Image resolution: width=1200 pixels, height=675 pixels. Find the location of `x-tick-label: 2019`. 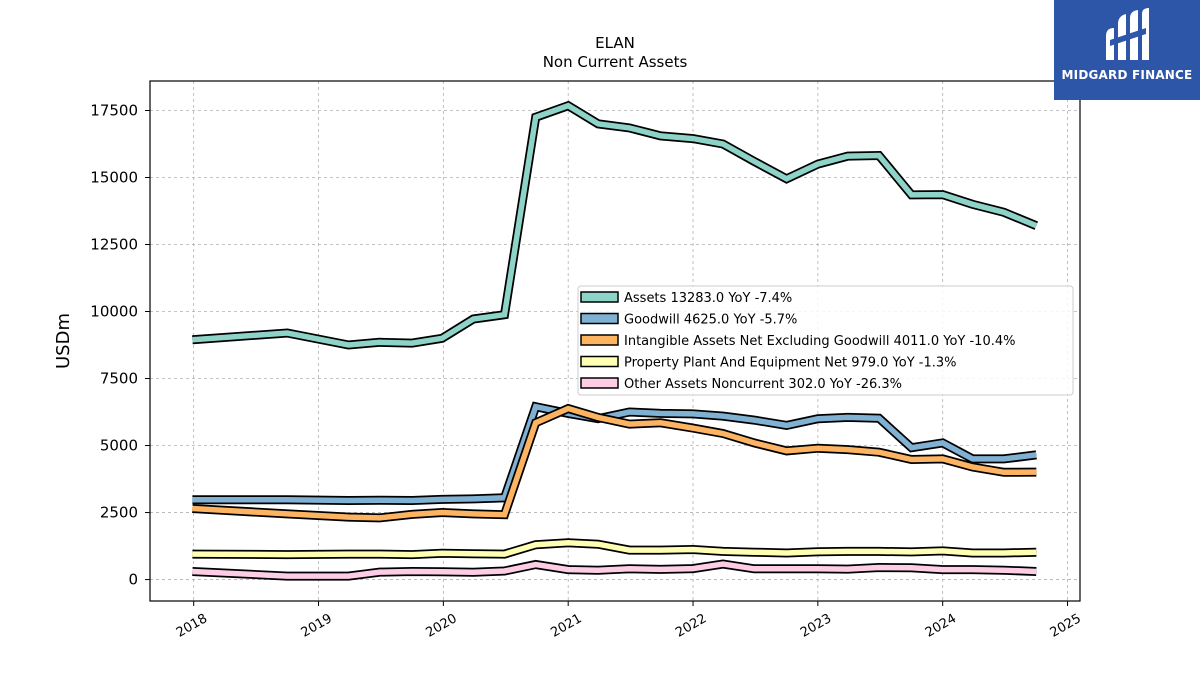

x-tick-label: 2019 is located at coordinates (317, 626).